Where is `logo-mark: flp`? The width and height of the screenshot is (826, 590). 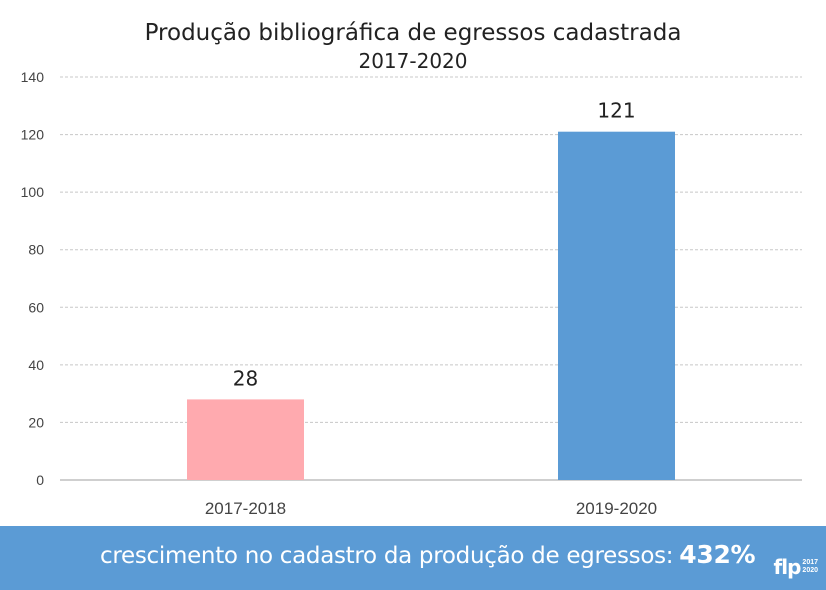 logo-mark: flp is located at coordinates (787, 567).